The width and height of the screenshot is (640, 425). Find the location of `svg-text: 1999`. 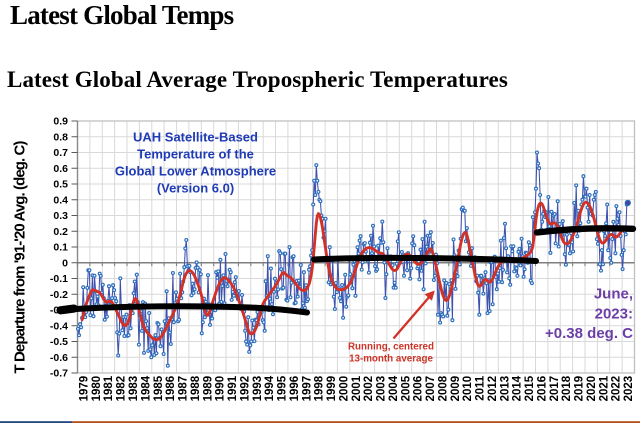

svg-text: 1999 is located at coordinates (332, 389).